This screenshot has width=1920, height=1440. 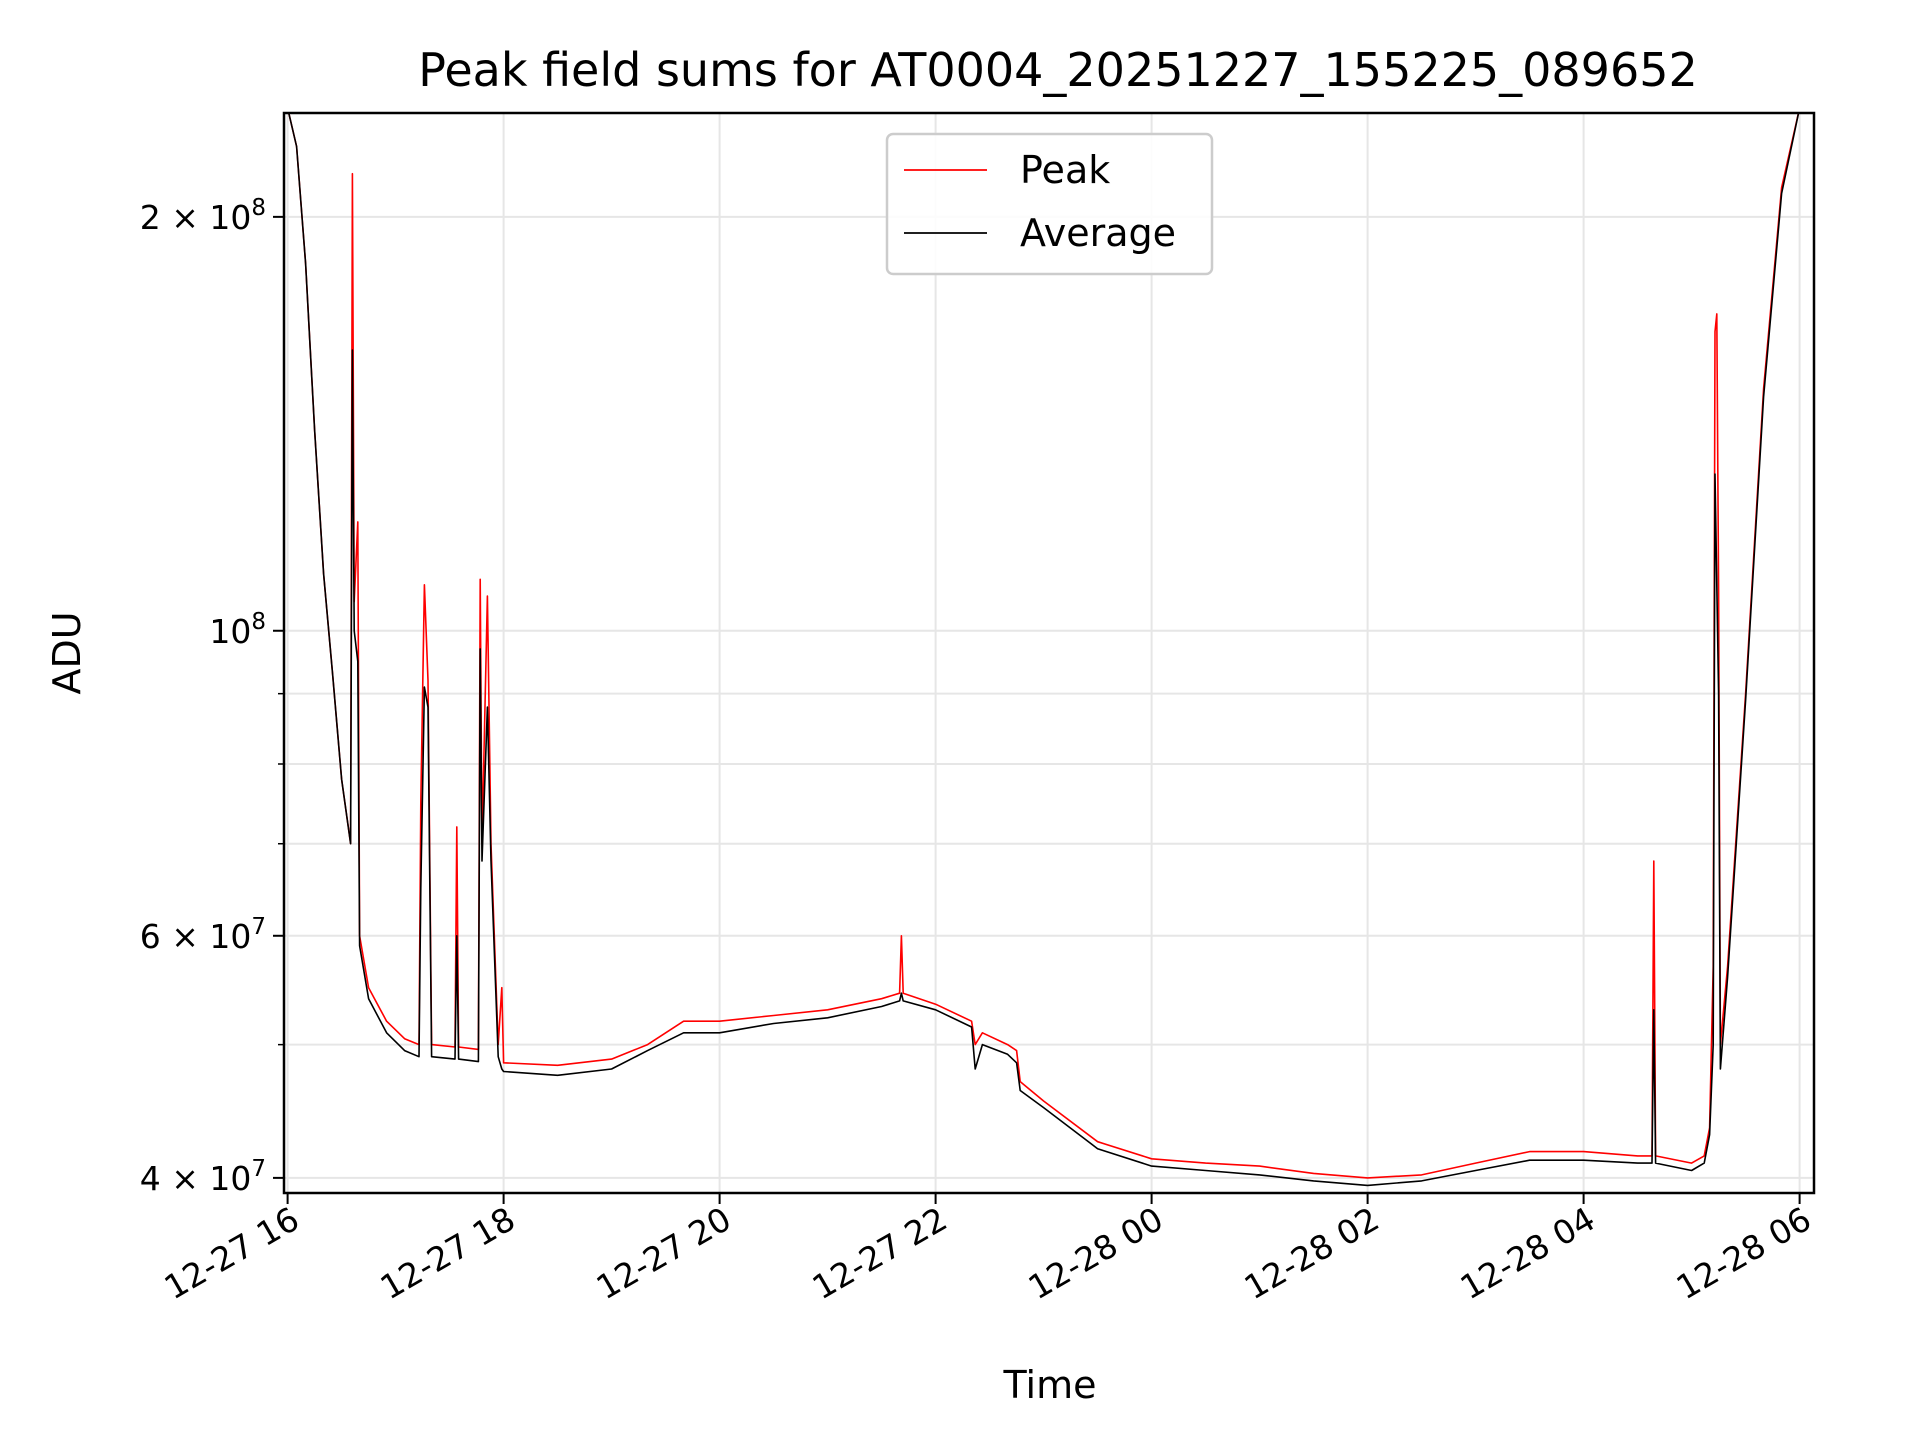 What do you see at coordinates (203, 1177) in the screenshot?
I see `y-tick-label: 4 × 107` at bounding box center [203, 1177].